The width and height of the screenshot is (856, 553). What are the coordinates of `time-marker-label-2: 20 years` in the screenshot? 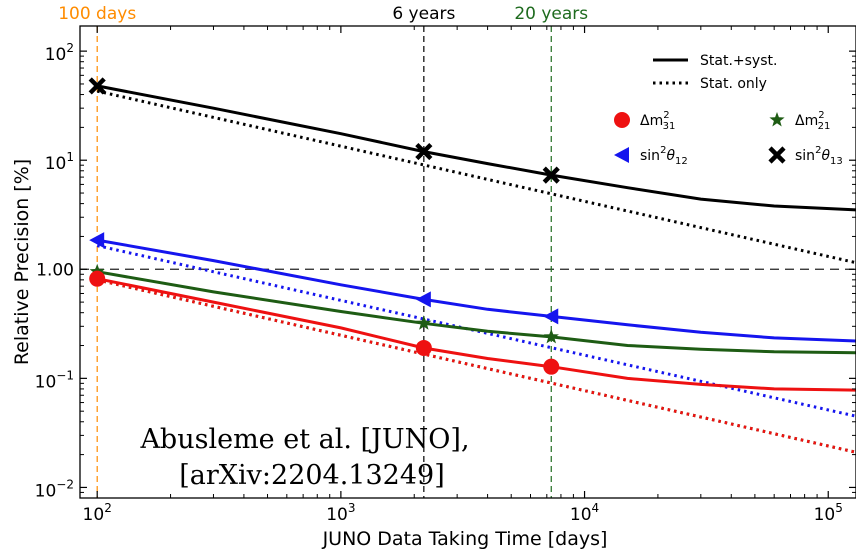 It's located at (551, 14).